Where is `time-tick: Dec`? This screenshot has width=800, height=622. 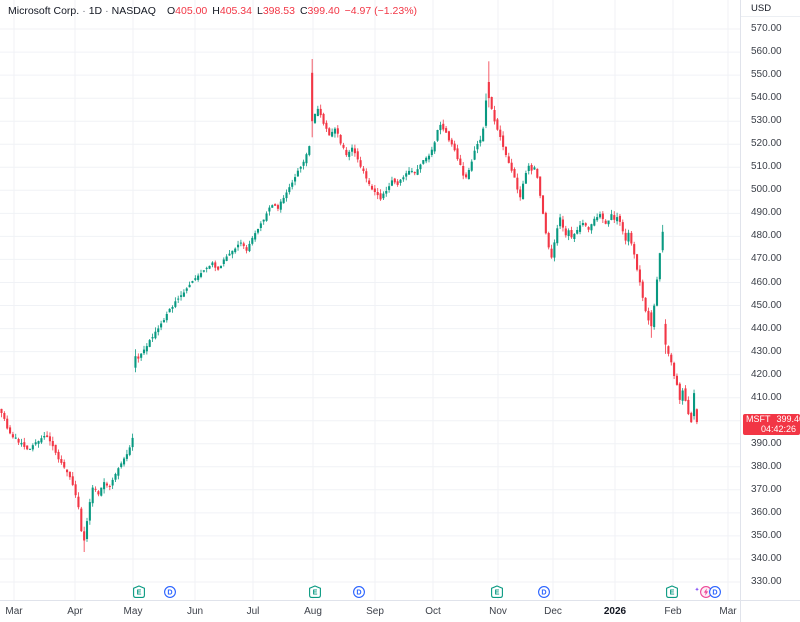 time-tick: Dec is located at coordinates (553, 611).